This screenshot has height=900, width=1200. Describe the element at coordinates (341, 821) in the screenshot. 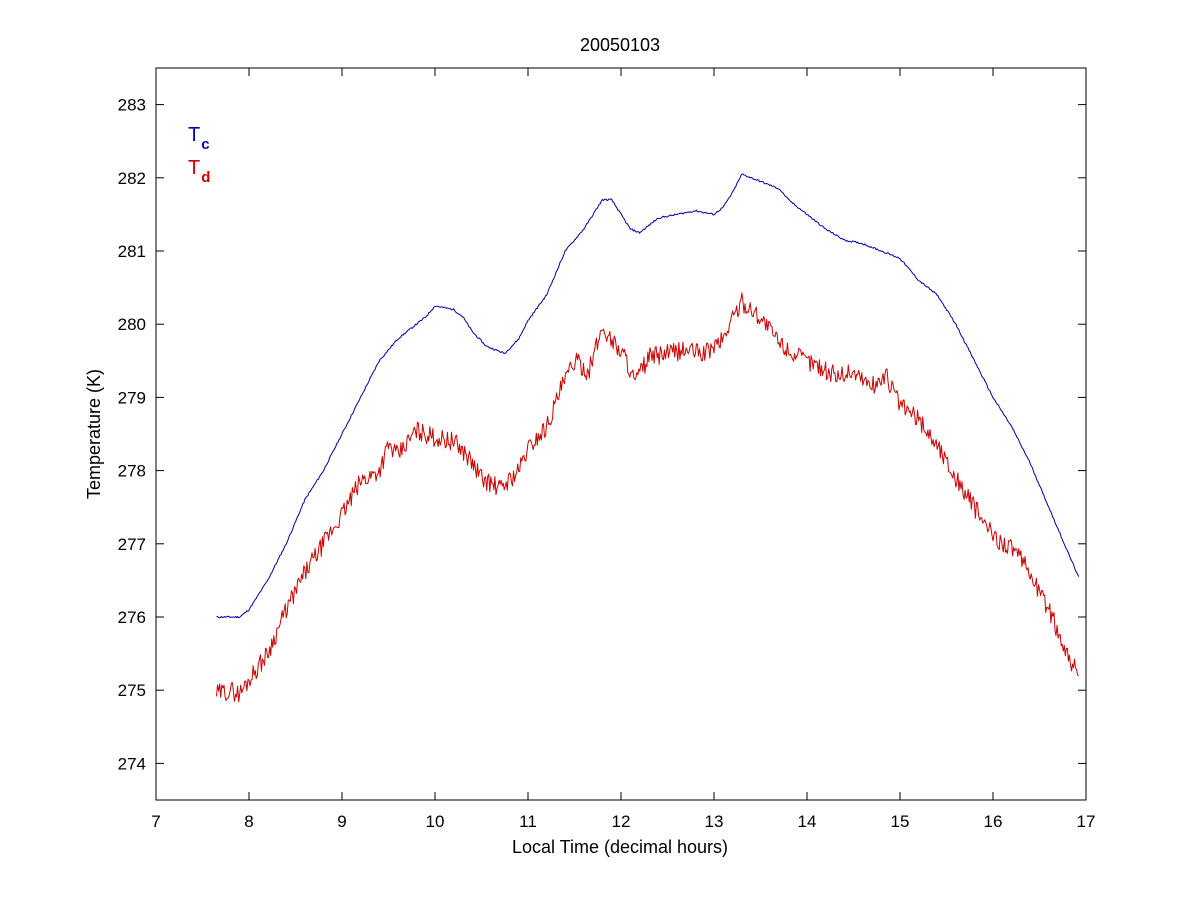

I see `x-tick-label: 9` at that location.